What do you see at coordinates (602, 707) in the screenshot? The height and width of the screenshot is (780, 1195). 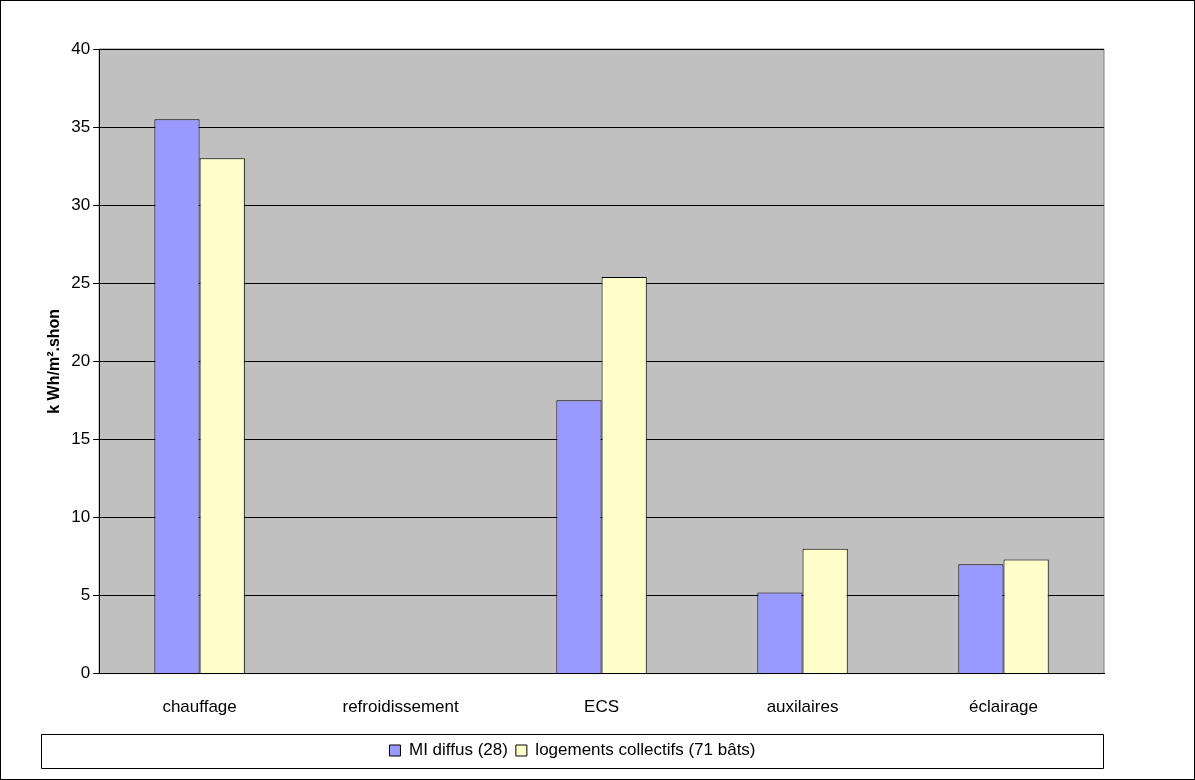 I see `x-tick-label: ECS` at bounding box center [602, 707].